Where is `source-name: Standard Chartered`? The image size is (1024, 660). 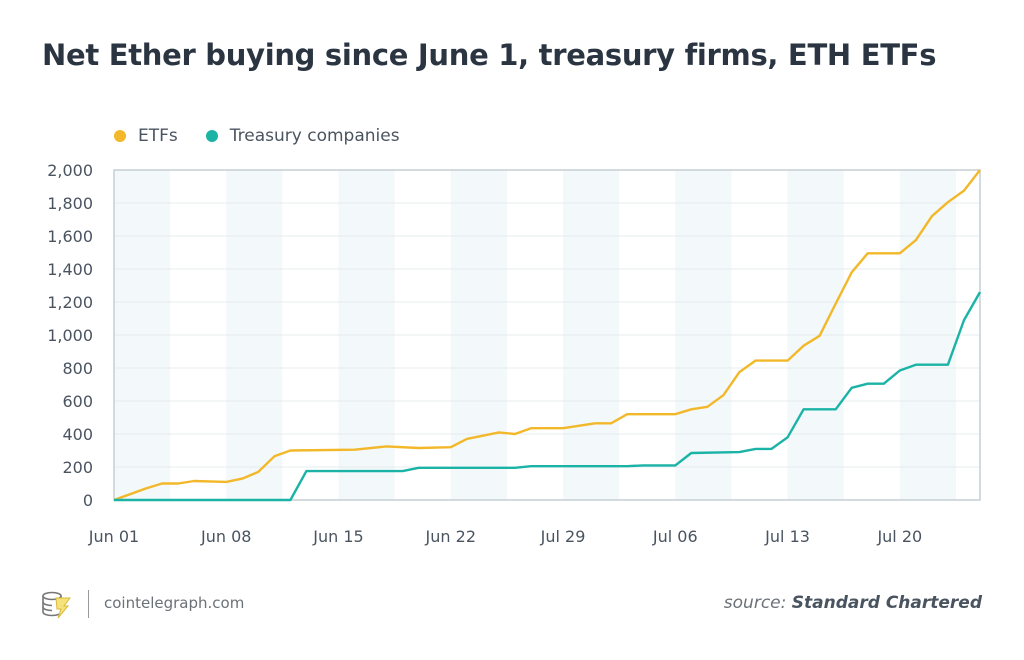 source-name: Standard Chartered is located at coordinates (886, 603).